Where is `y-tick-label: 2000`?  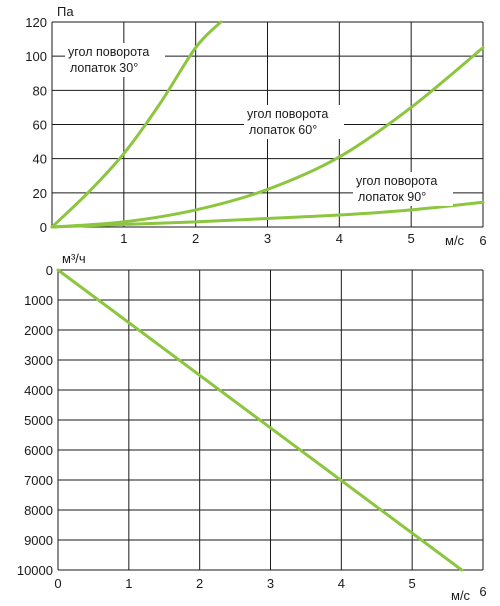 y-tick-label: 2000 is located at coordinates (38, 330).